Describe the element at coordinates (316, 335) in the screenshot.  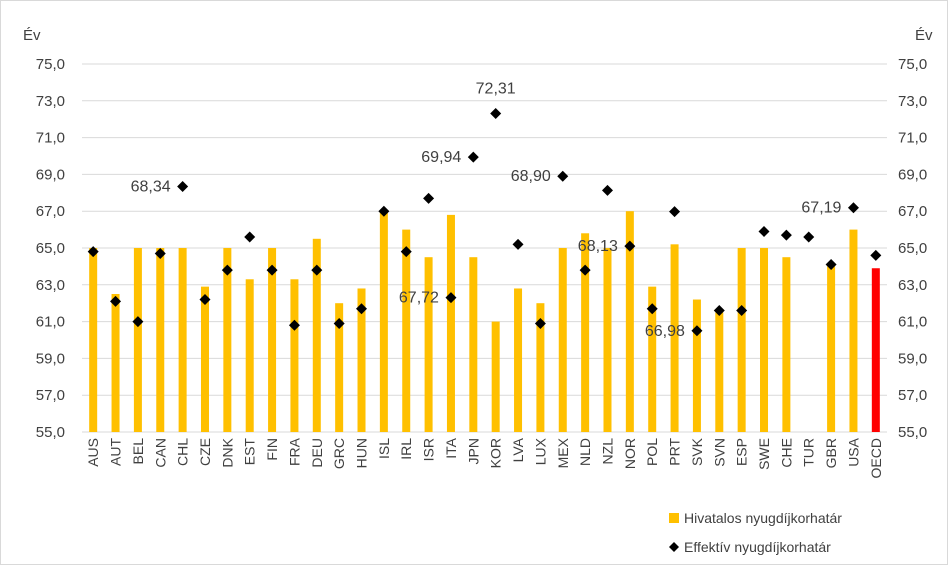
I see `bar-deu` at that location.